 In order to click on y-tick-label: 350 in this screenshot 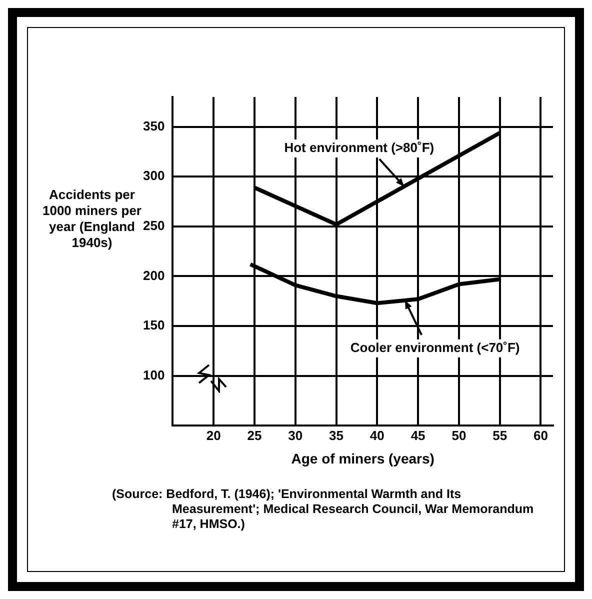, I will do `click(153, 126)`.